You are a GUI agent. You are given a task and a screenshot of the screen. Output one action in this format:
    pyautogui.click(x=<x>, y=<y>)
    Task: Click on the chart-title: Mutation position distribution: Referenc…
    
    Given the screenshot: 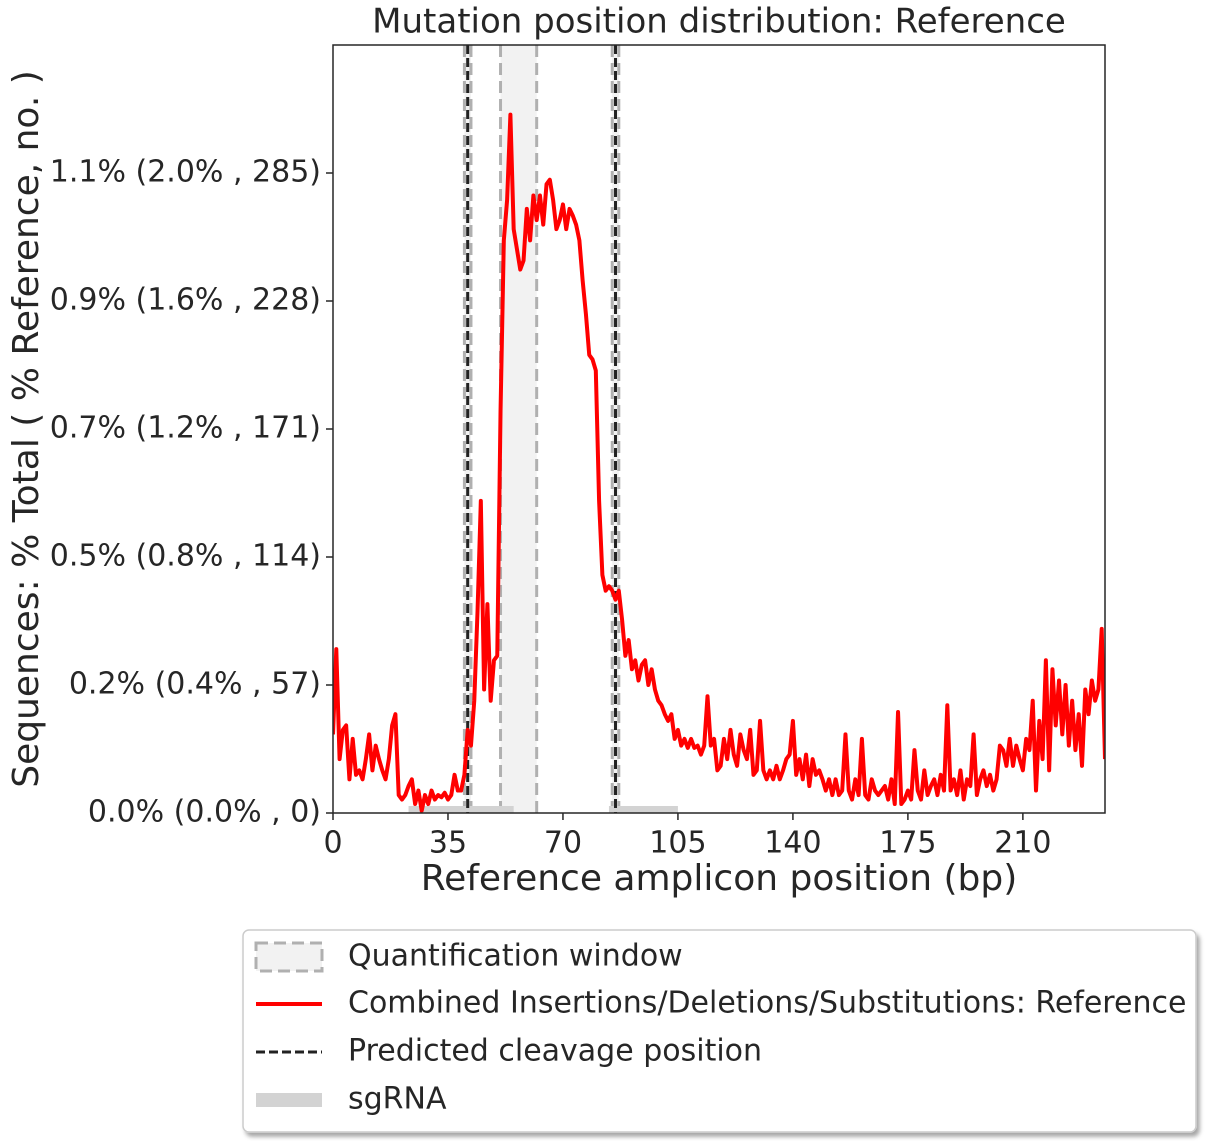 What is the action you would take?
    pyautogui.click(x=719, y=22)
    